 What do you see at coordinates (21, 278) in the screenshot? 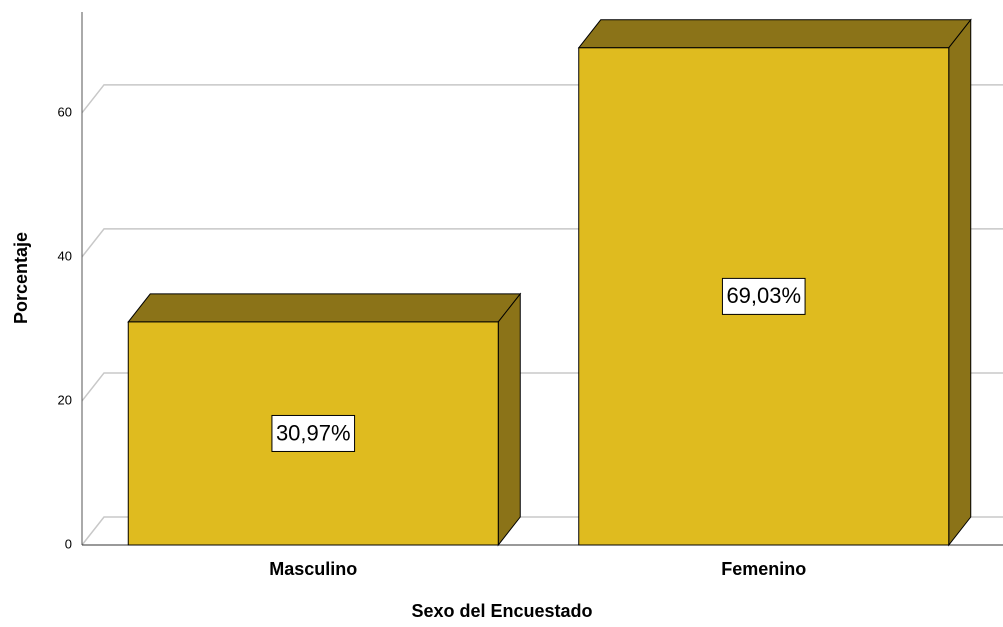
I see `y-axis-title: Porcentaje` at bounding box center [21, 278].